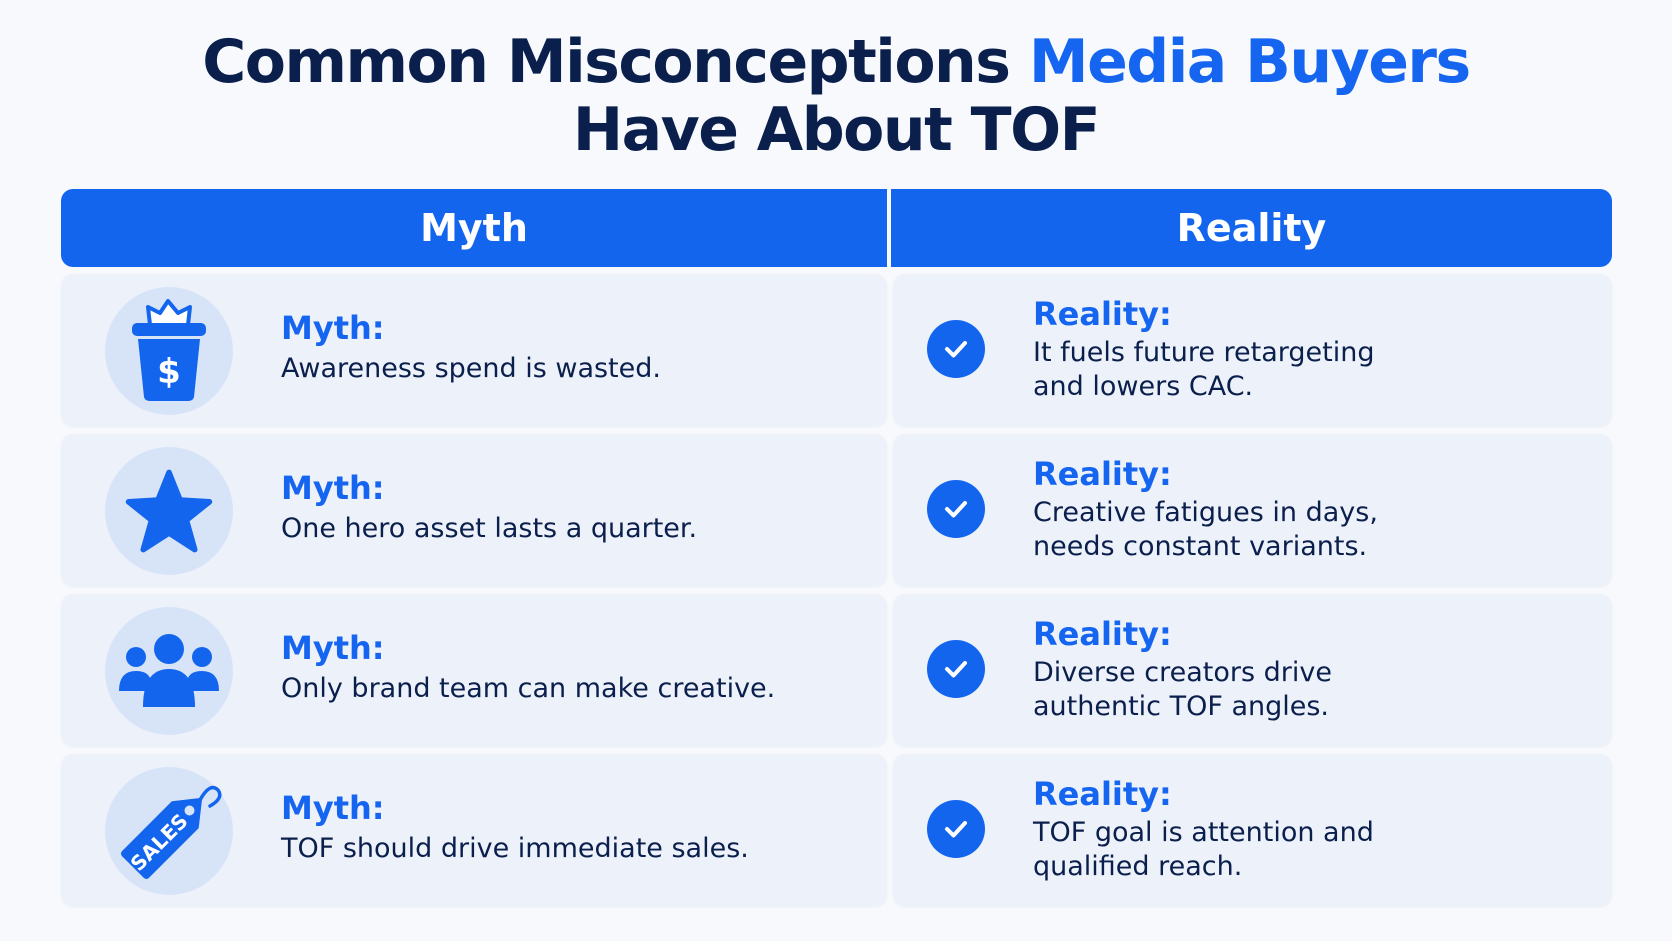 The width and height of the screenshot is (1672, 941). Describe the element at coordinates (1181, 706) in the screenshot. I see `reality-line2: authentic TOF angles.` at that location.